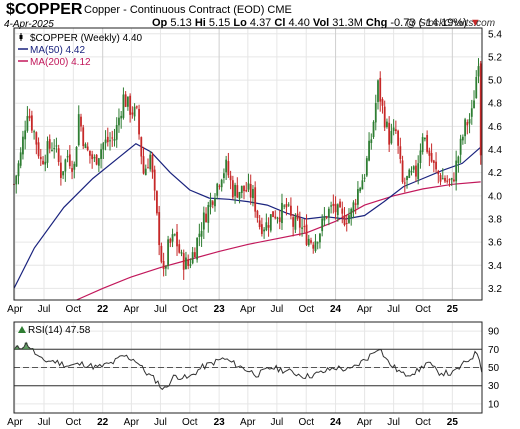  Describe the element at coordinates (103, 309) in the screenshot. I see `price-x-tick-label: 22` at that location.